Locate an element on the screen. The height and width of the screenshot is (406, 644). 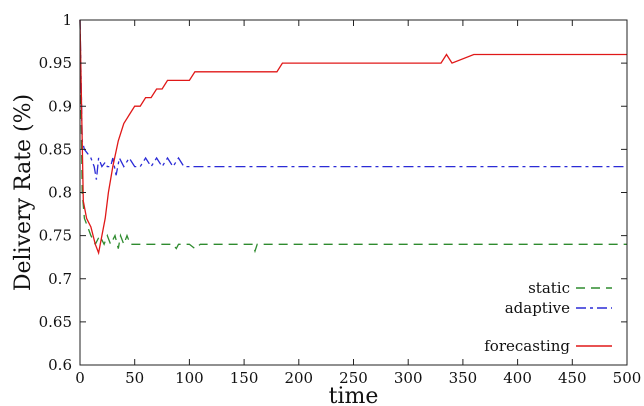
y-tick-label: 0.7 is located at coordinates (60, 279).